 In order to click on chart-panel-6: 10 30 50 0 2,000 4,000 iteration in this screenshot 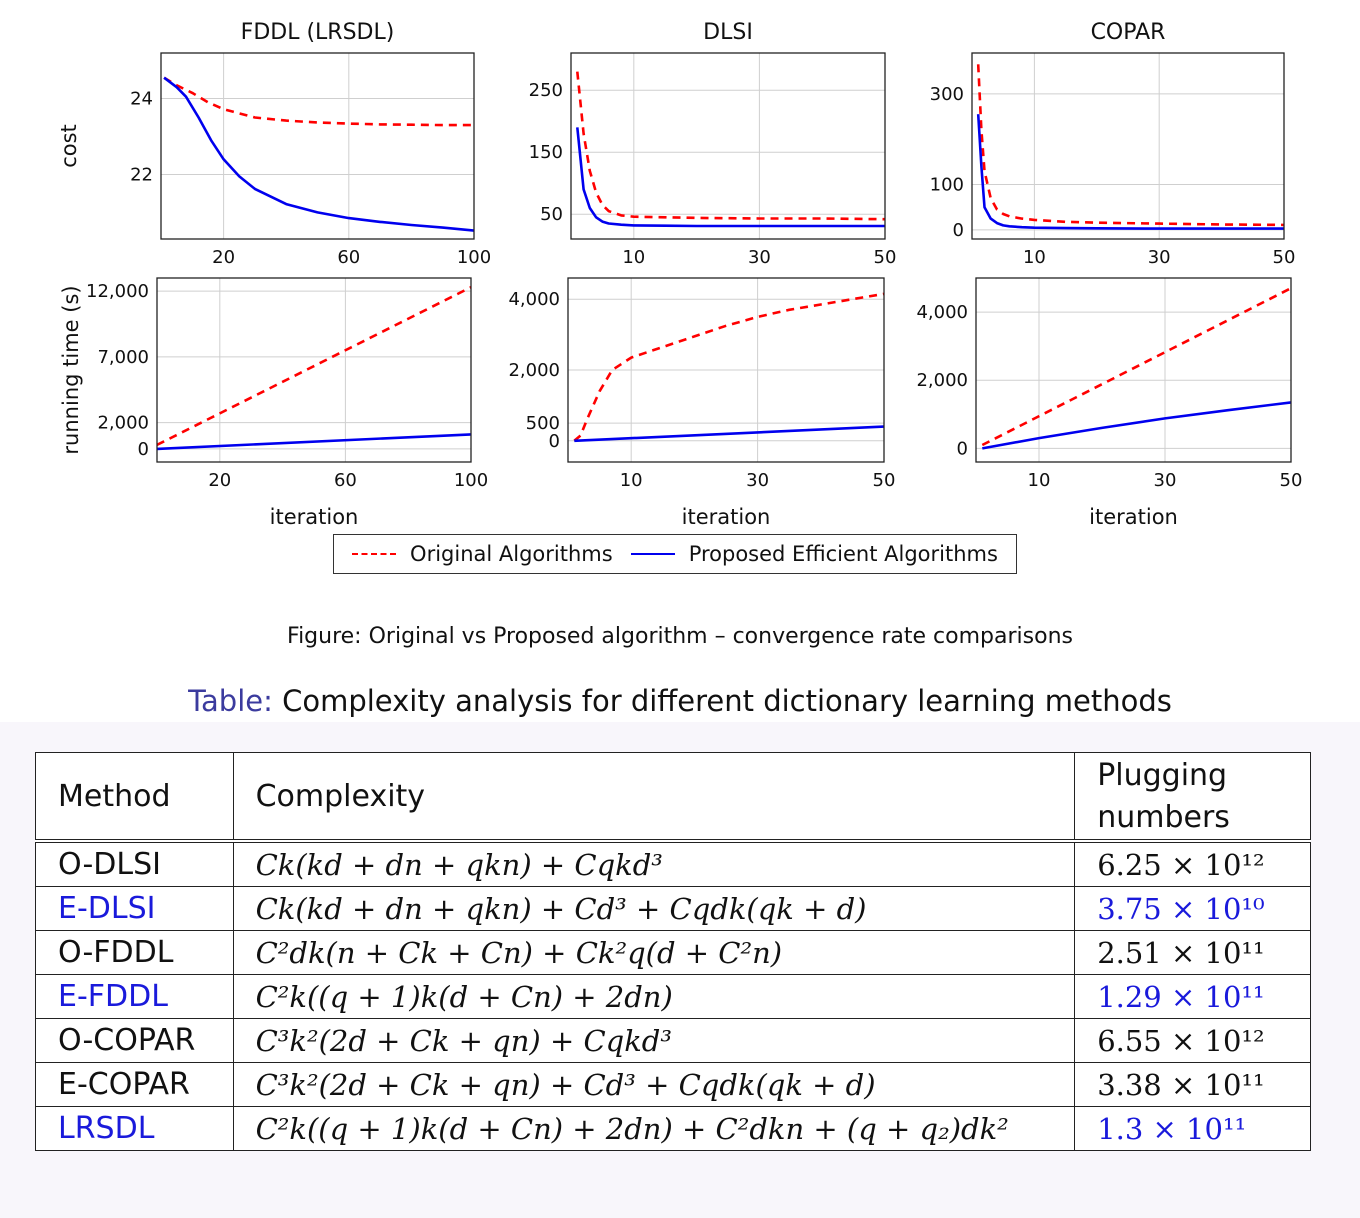, I will do `click(1109, 403)`.